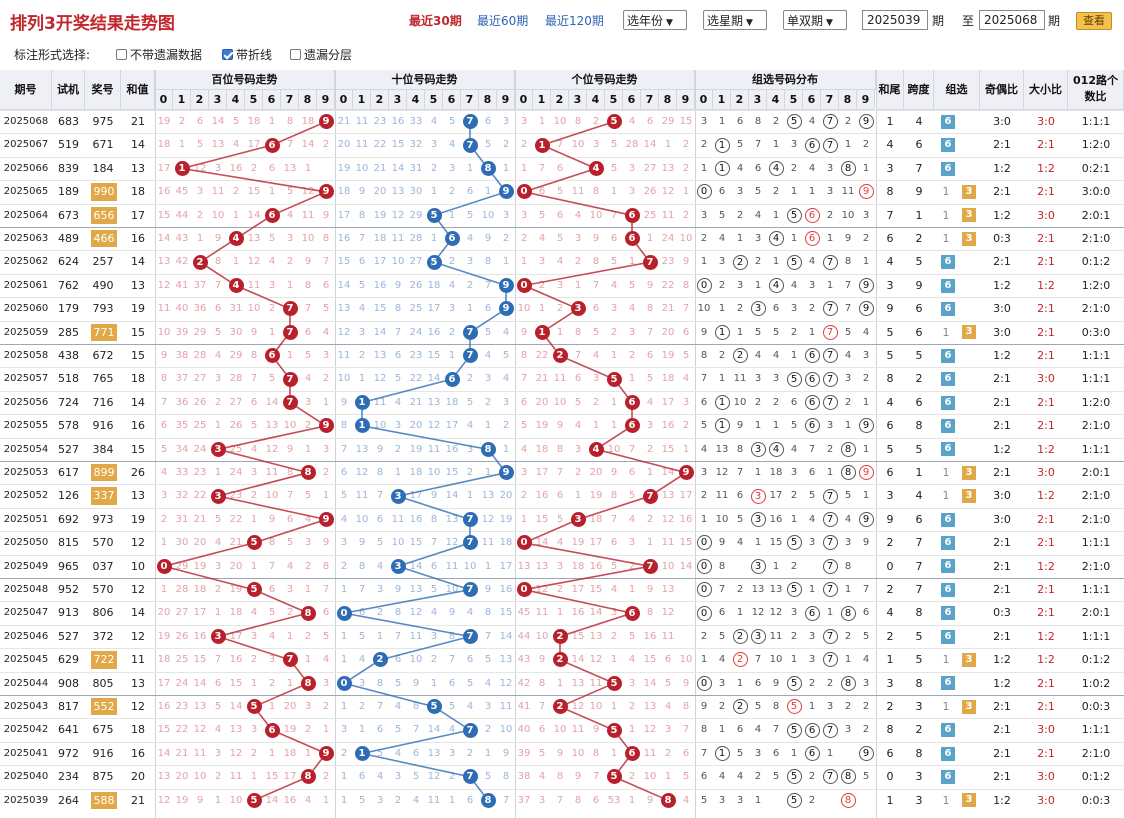 This screenshot has width=1124, height=818. I want to click on group-number-ring: 8, so click(848, 800).